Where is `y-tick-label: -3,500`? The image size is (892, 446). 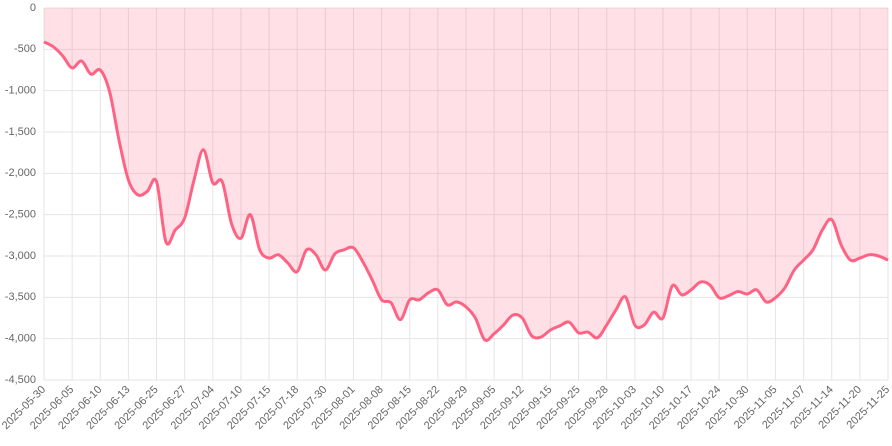
y-tick-label: -3,500 is located at coordinates (20, 297).